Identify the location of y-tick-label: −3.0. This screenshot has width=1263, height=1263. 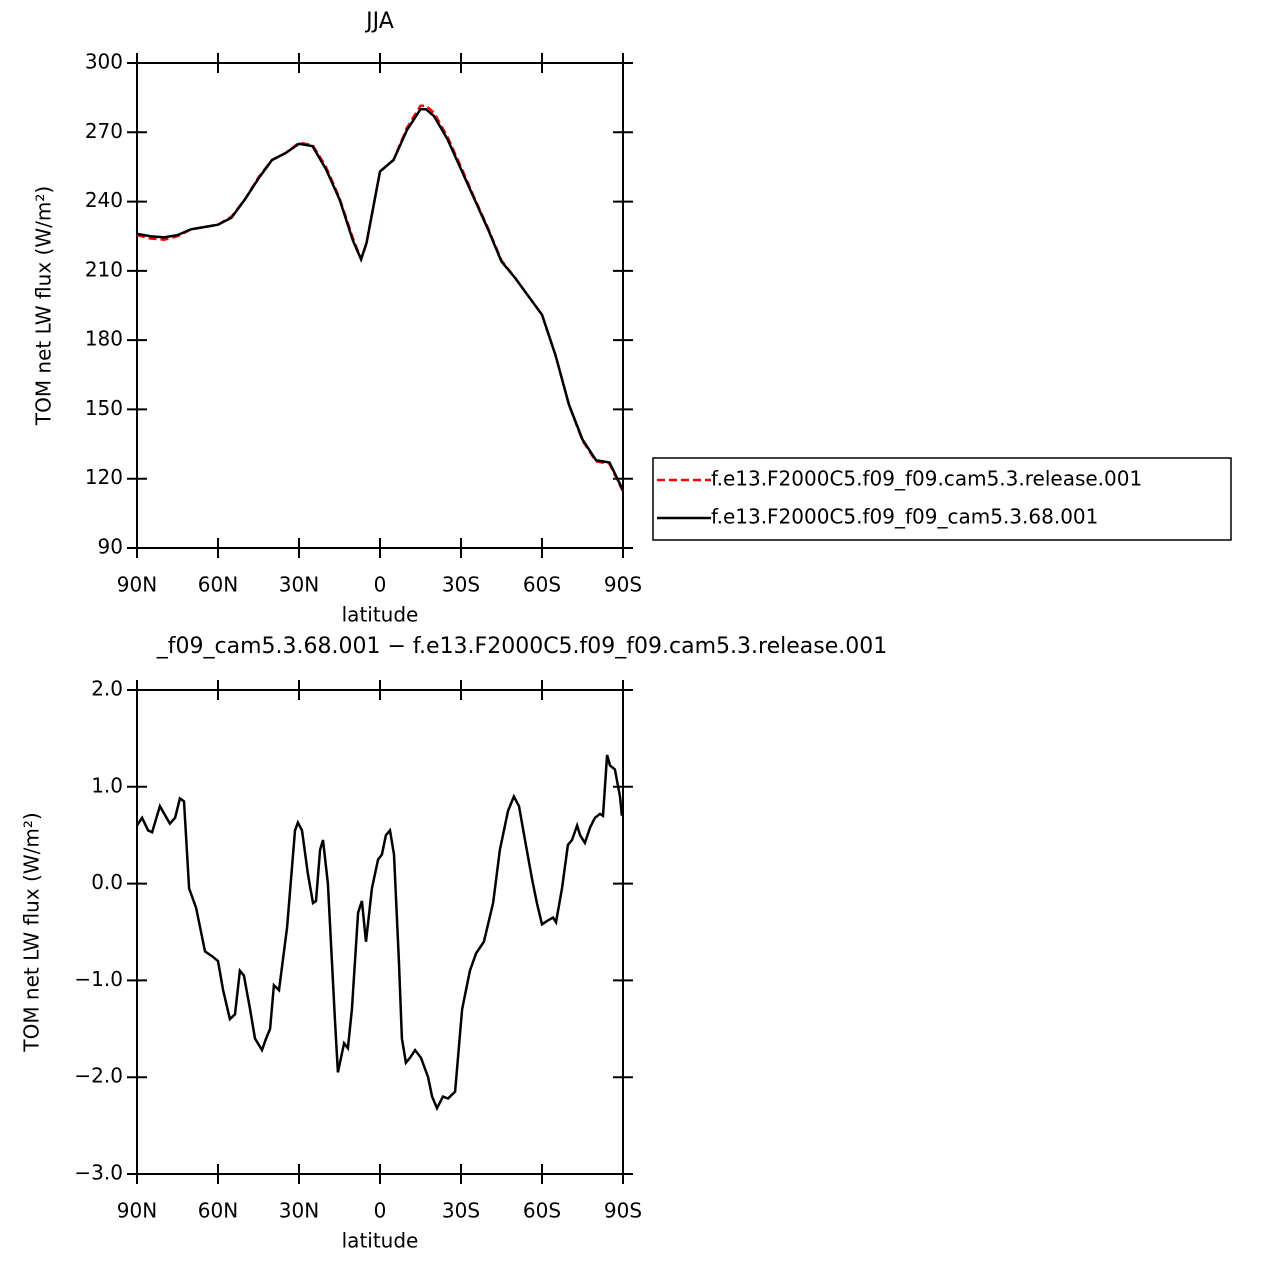
(98, 1173).